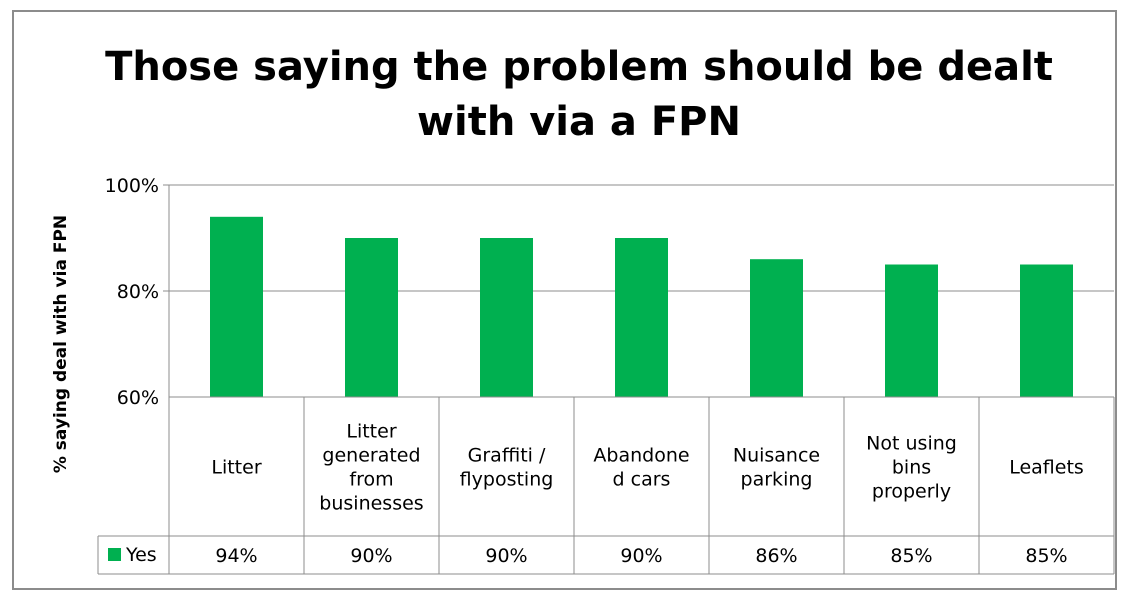 The height and width of the screenshot is (592, 1131). I want to click on legend-label: Yes, so click(141, 555).